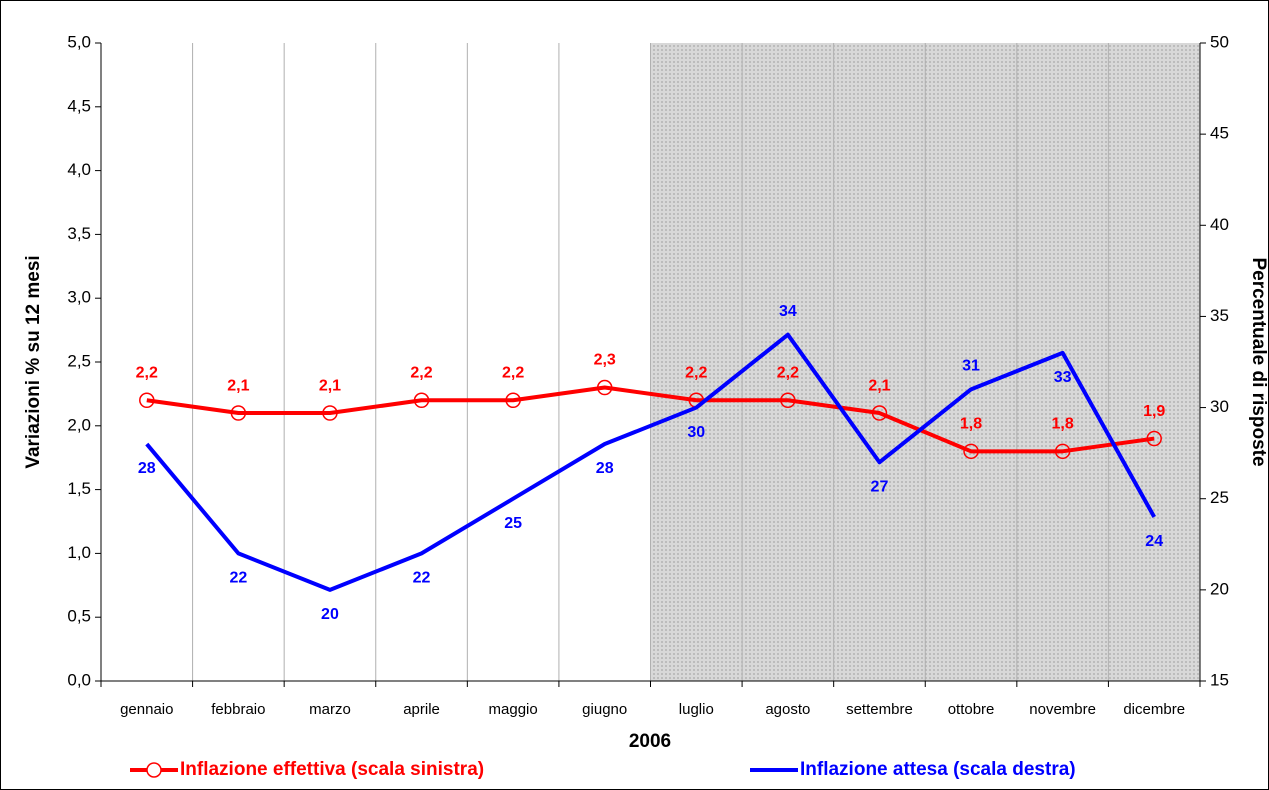 Image resolution: width=1269 pixels, height=790 pixels. Describe the element at coordinates (238, 709) in the screenshot. I see `x-tick-label: febbraio` at that location.